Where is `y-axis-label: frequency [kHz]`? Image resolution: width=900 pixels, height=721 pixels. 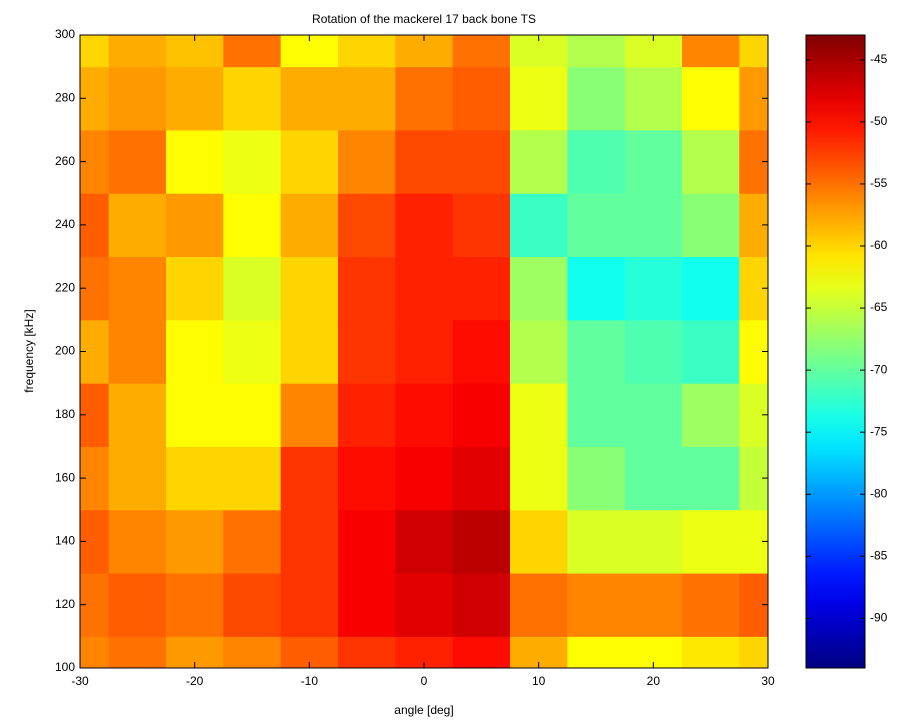
y-axis-label: frequency [kHz] is located at coordinates (29, 350).